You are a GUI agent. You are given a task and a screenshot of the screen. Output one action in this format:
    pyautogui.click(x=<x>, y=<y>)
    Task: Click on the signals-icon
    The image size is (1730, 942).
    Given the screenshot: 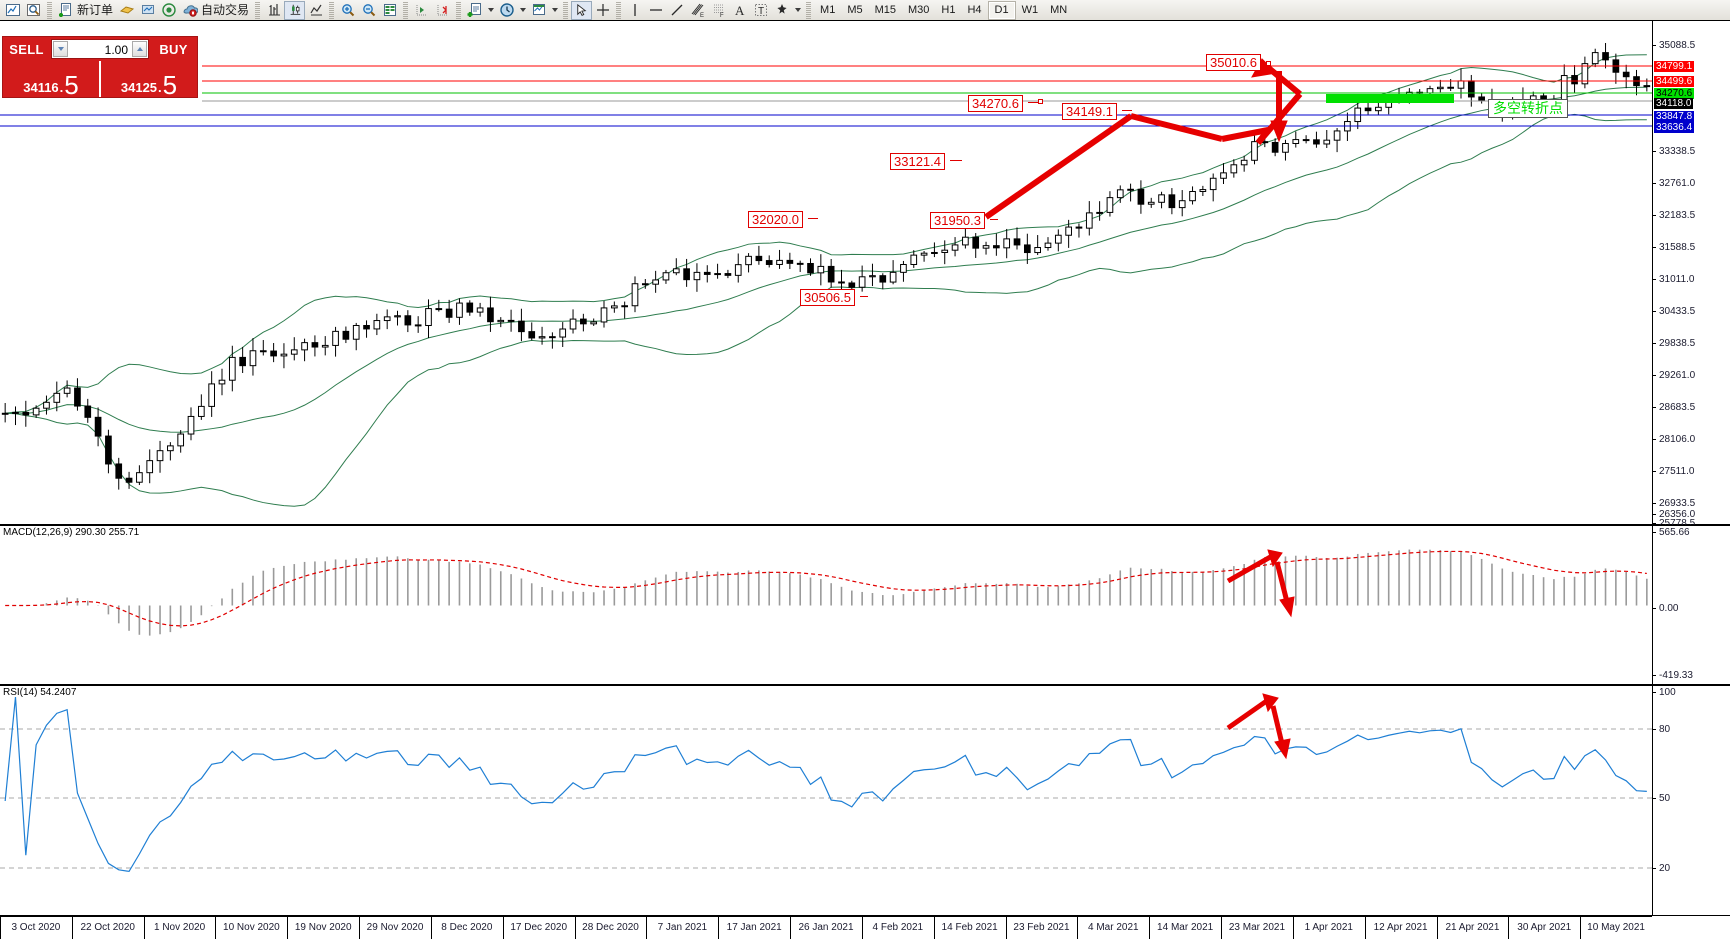 What is the action you would take?
    pyautogui.click(x=168, y=10)
    